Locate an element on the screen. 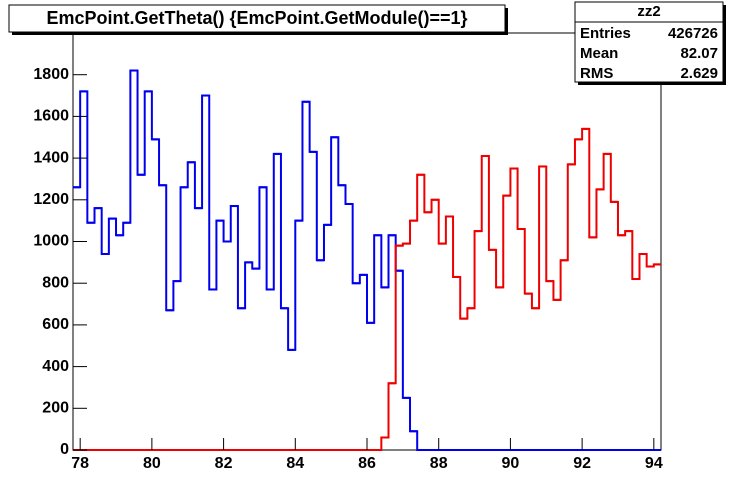 The width and height of the screenshot is (736, 501). y-tick-label: 400 is located at coordinates (55, 366).